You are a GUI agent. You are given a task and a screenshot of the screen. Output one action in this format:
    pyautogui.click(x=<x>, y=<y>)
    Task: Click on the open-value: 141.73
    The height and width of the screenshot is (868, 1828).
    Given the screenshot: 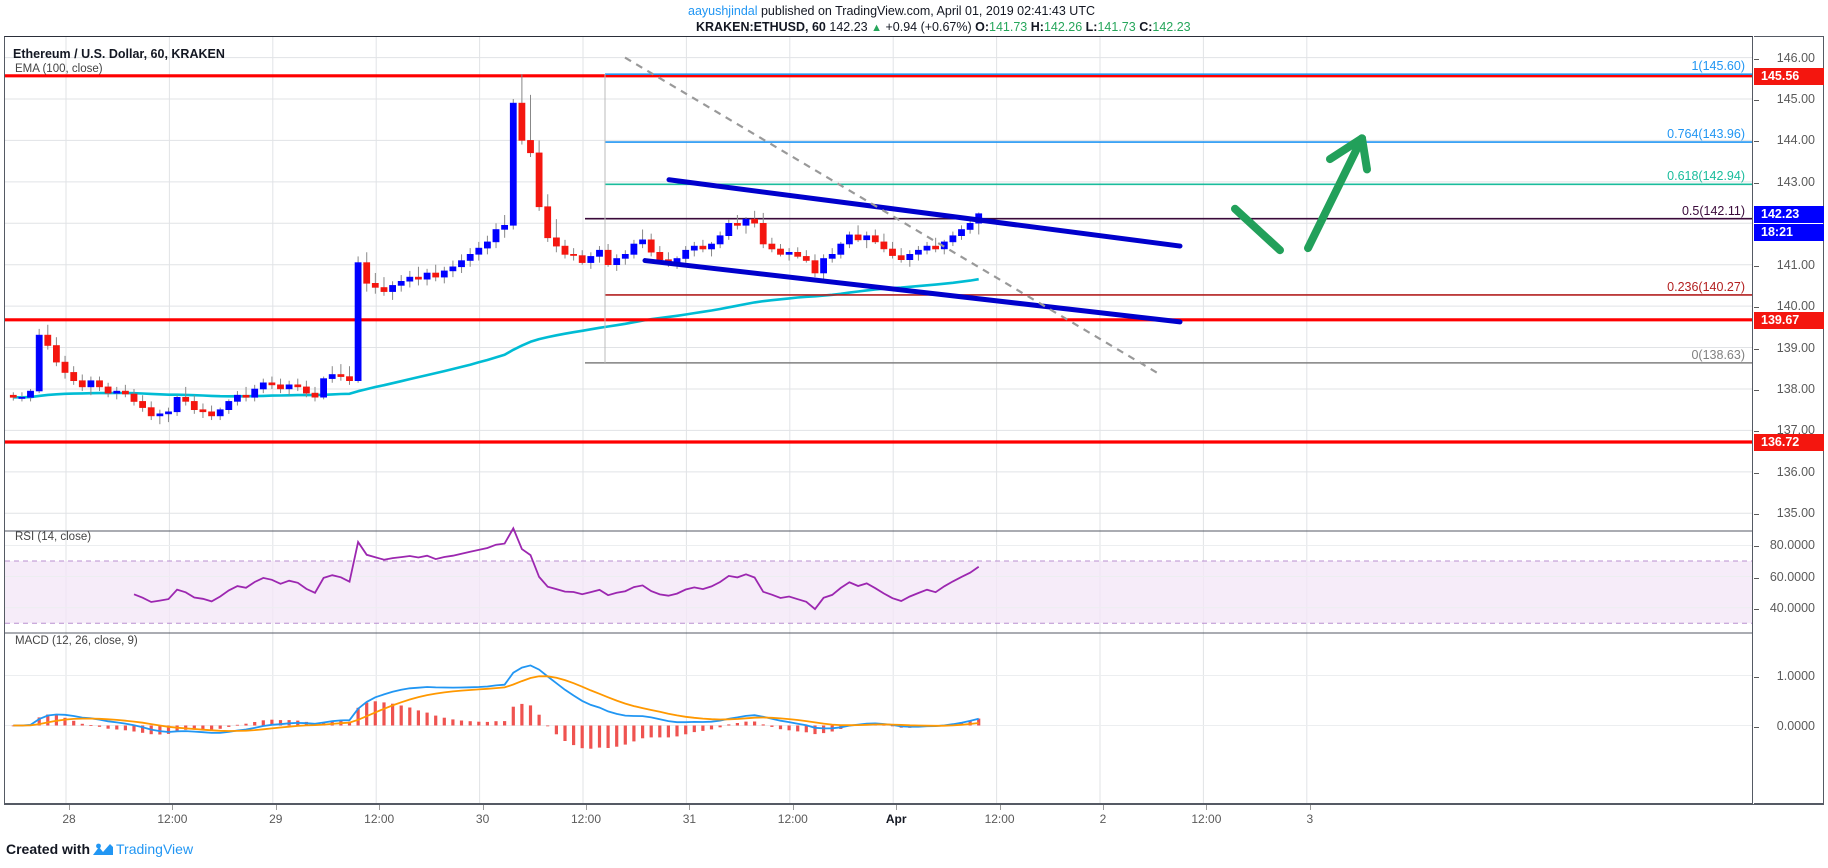 What is the action you would take?
    pyautogui.click(x=1008, y=27)
    